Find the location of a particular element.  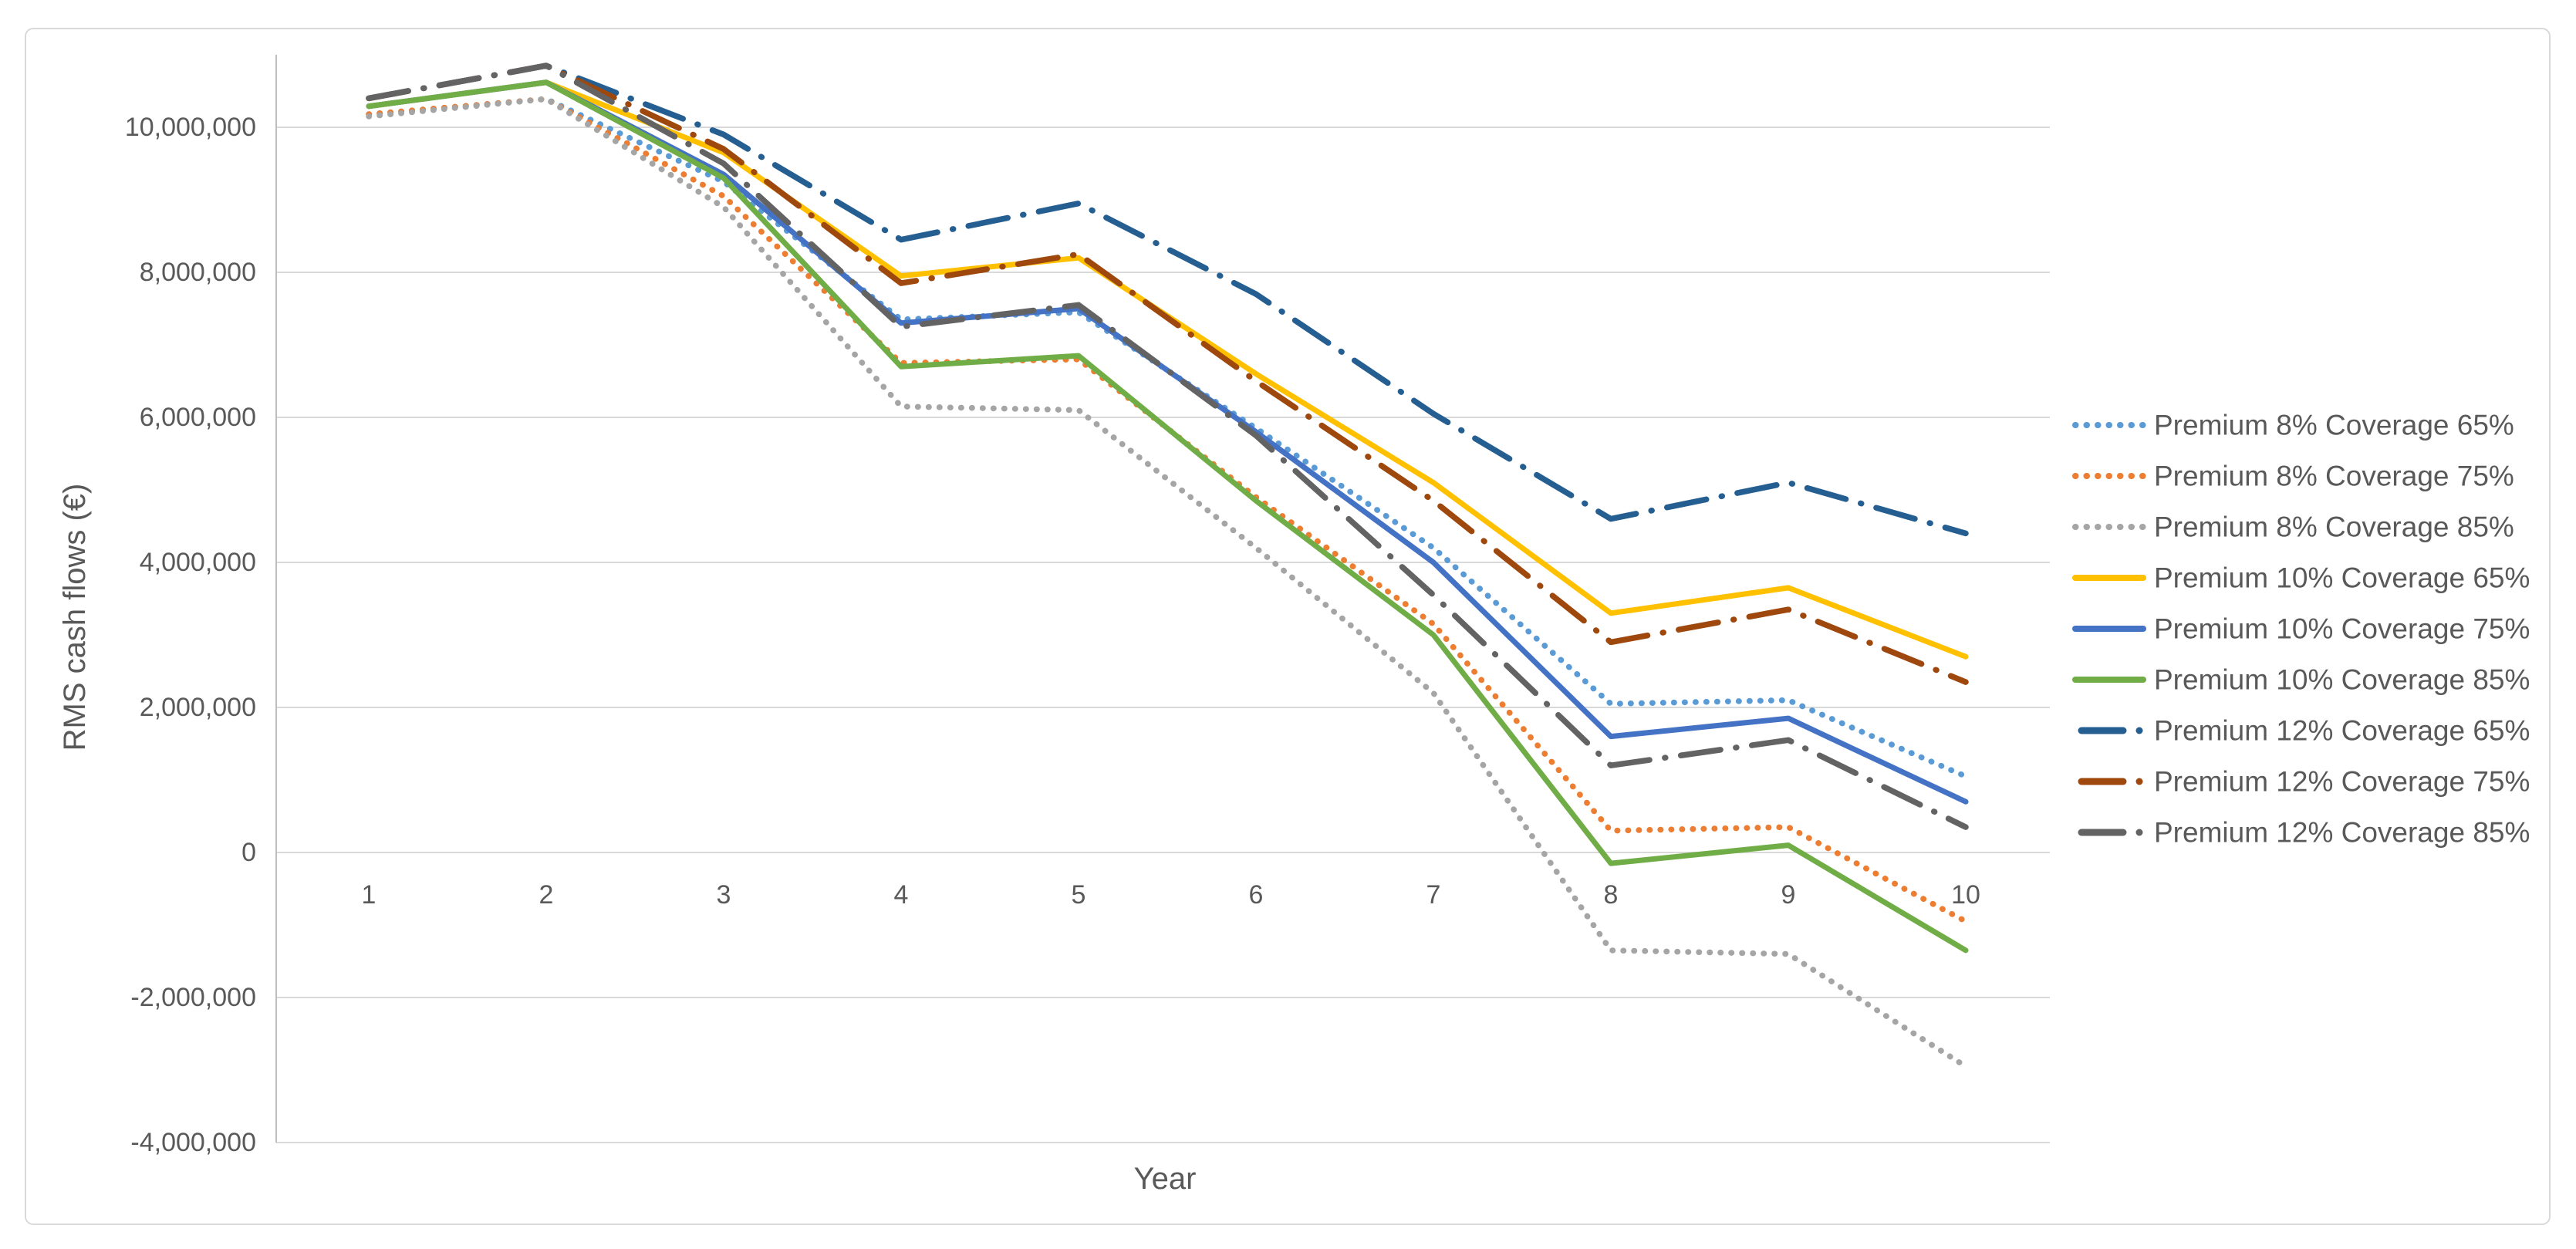

legend-item-label: Premium 12% Coverage 75% is located at coordinates (2342, 782).